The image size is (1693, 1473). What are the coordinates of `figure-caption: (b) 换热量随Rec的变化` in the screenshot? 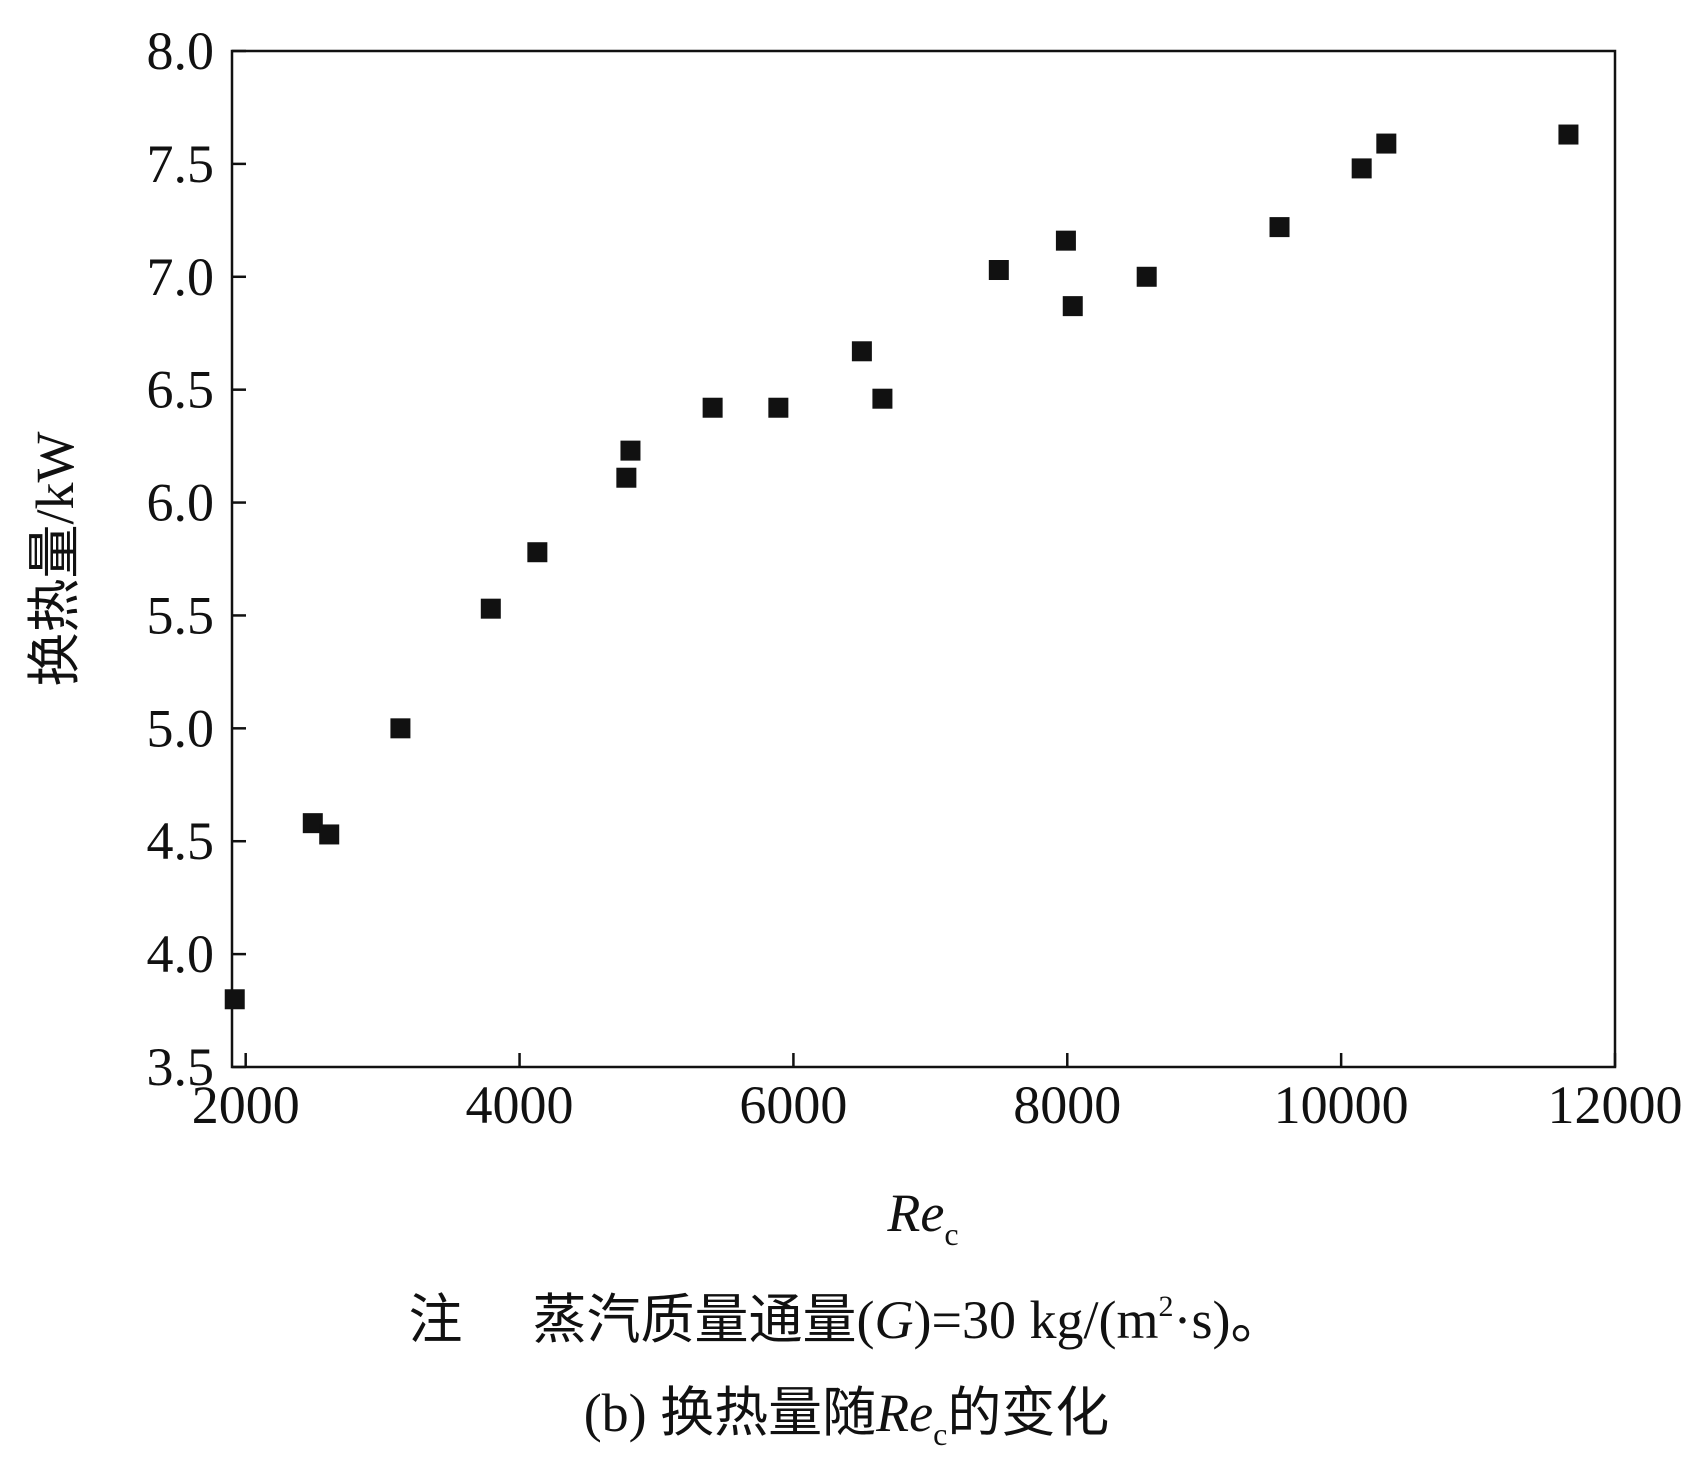 It's located at (846, 1410).